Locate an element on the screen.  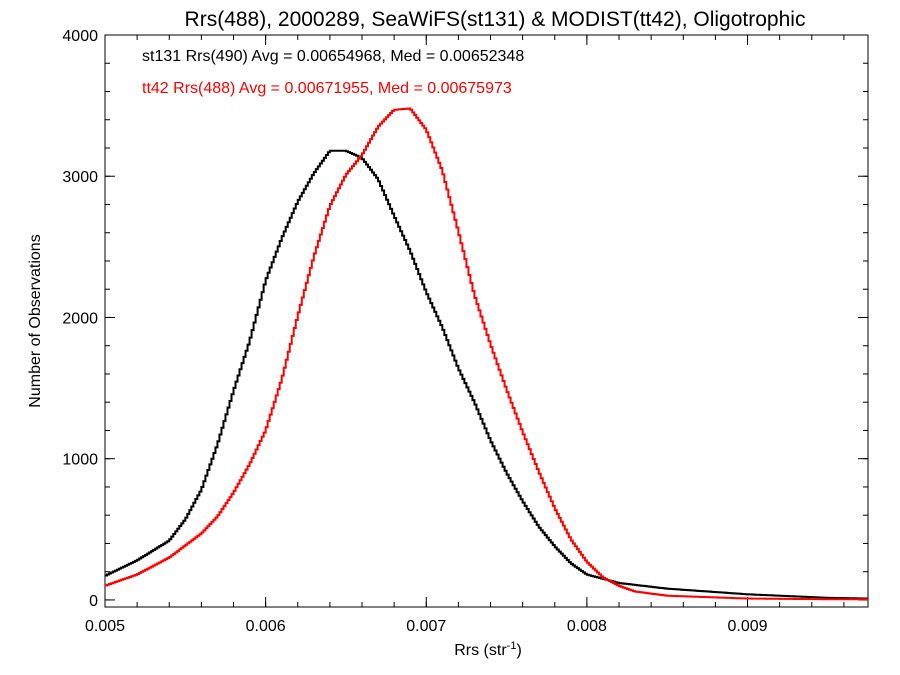
x-axis-label-close: ) is located at coordinates (518, 650).